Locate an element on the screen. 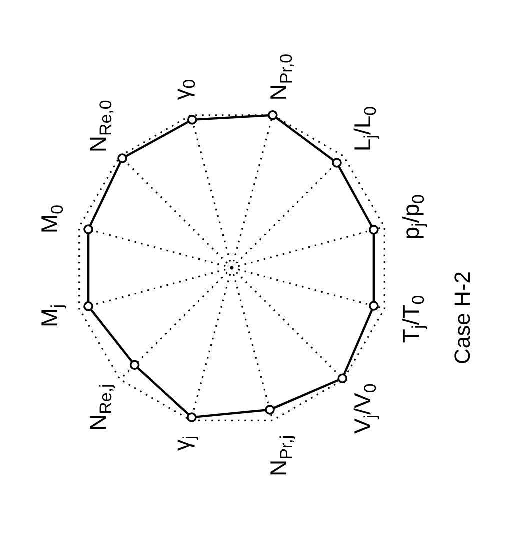  text: Case H-2 is located at coordinates (463, 318).